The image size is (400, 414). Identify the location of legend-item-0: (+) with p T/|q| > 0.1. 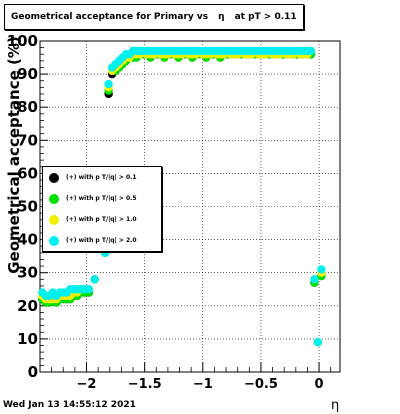
(90, 177).